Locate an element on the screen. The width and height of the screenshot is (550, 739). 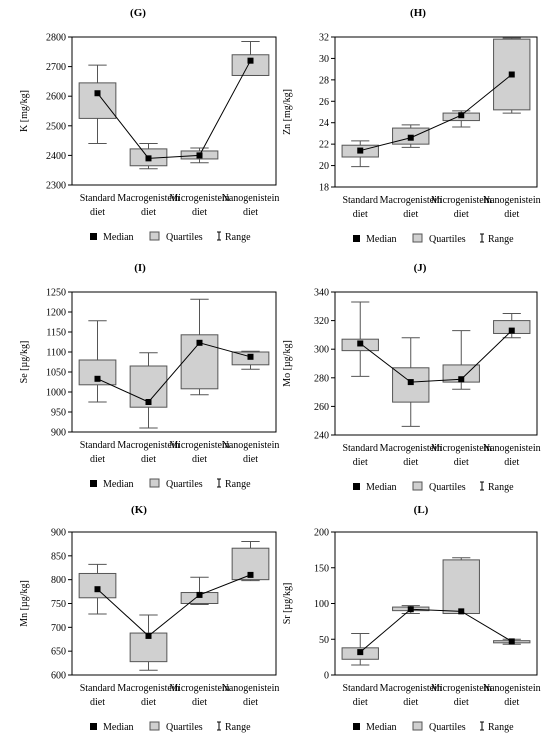
y-tick-label: 18 is located at coordinates (324, 188).